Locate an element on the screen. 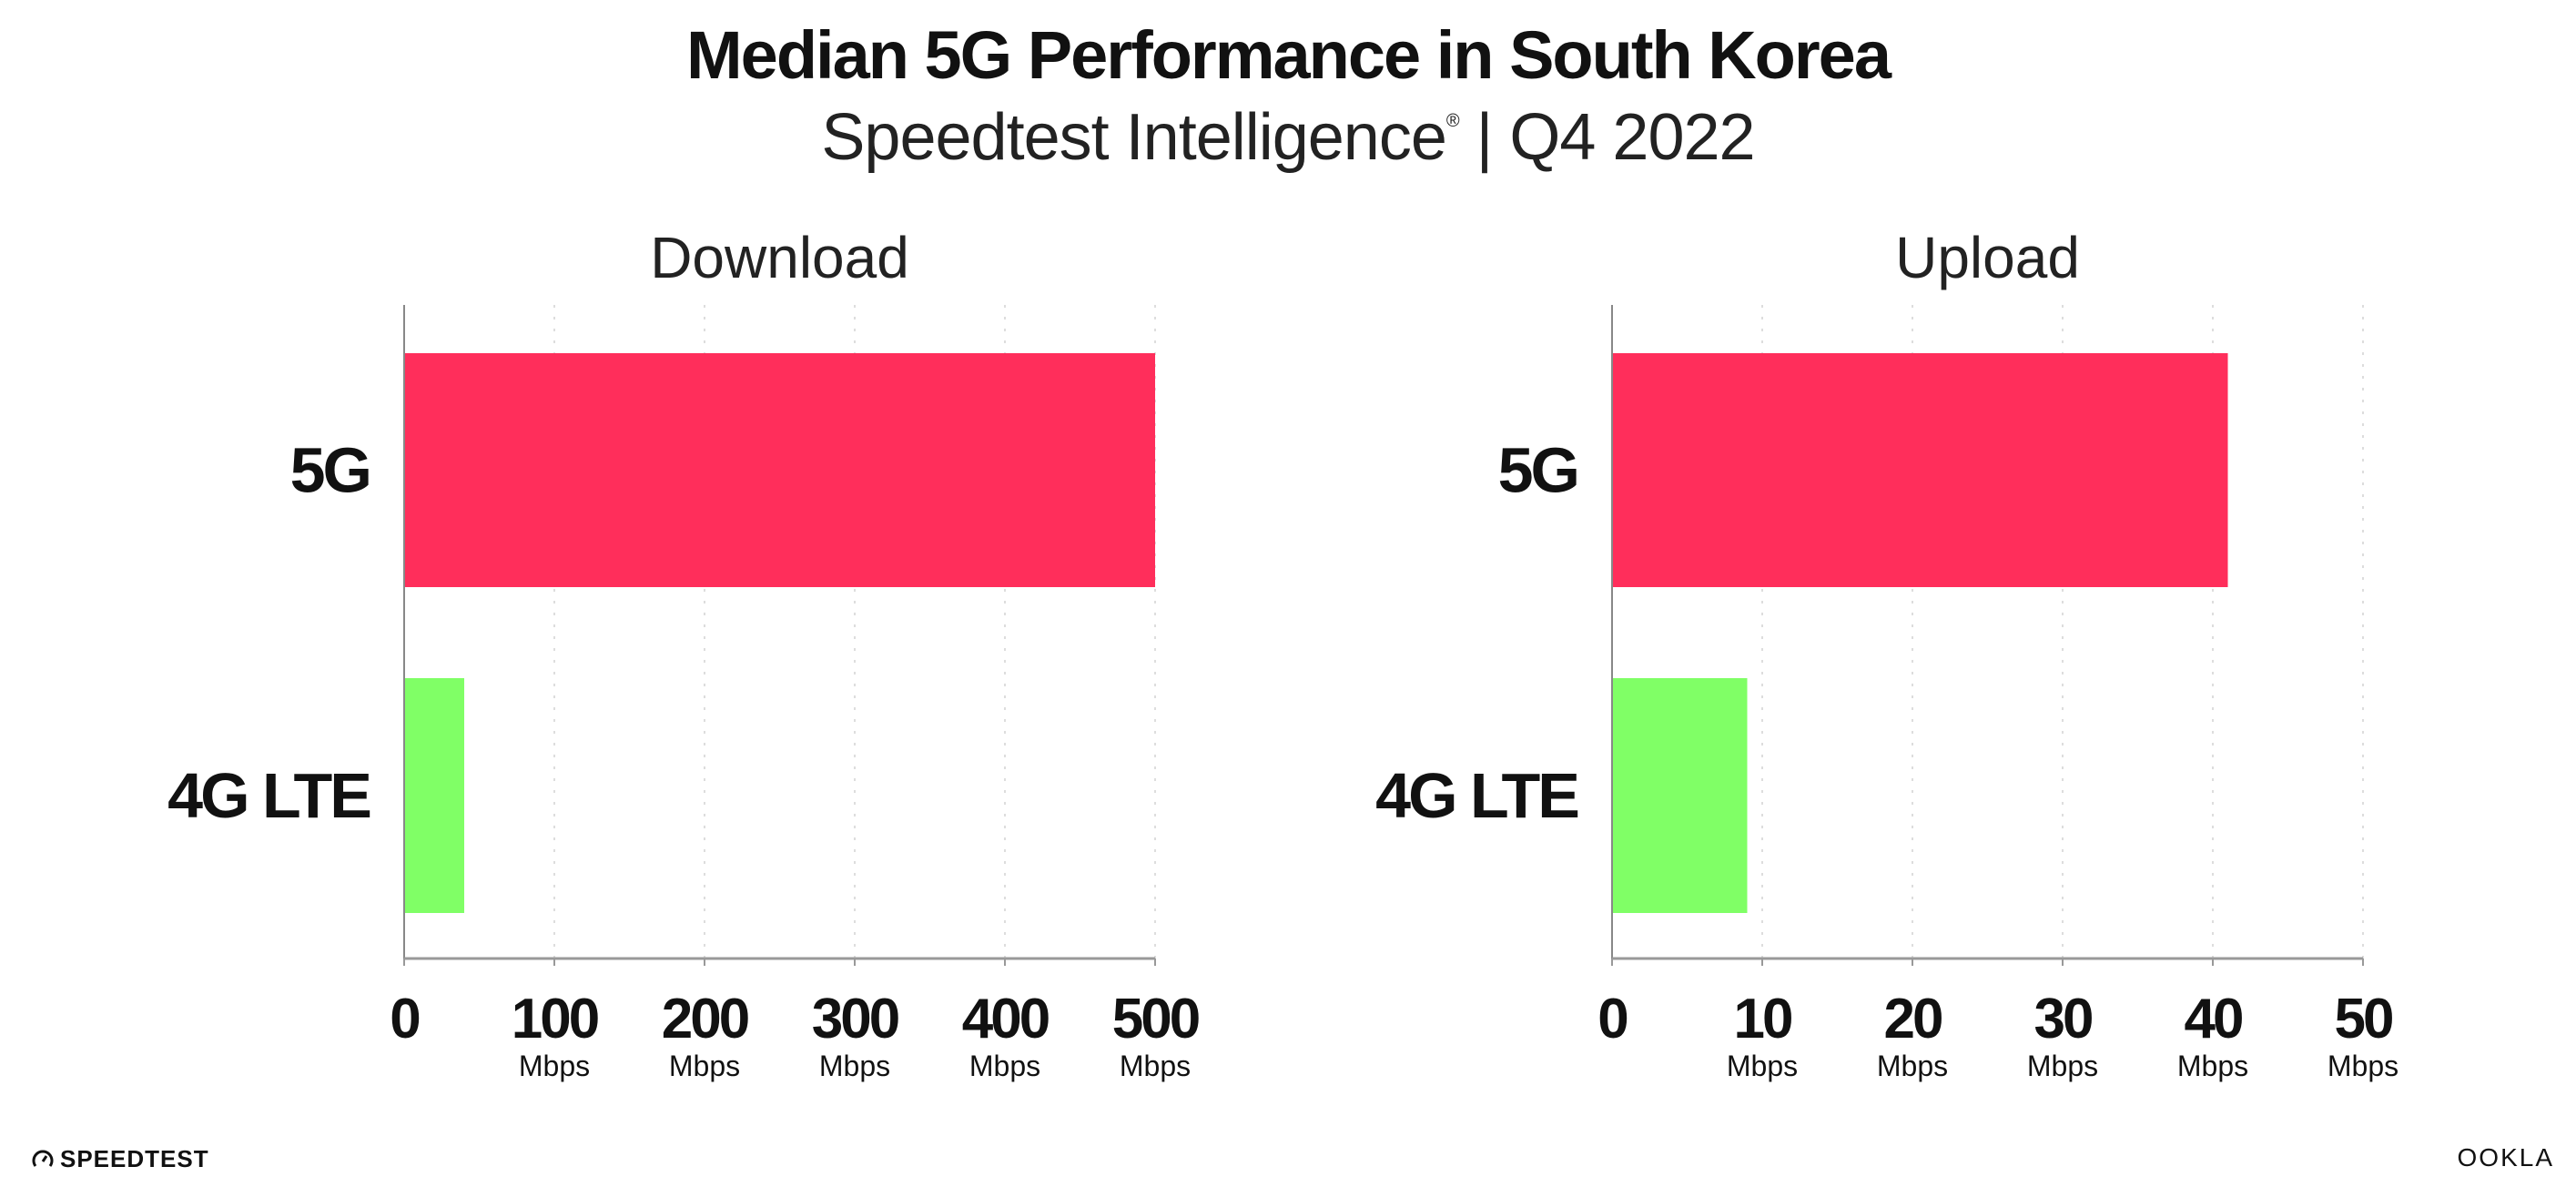  tick-label: 400 is located at coordinates (1005, 1019).